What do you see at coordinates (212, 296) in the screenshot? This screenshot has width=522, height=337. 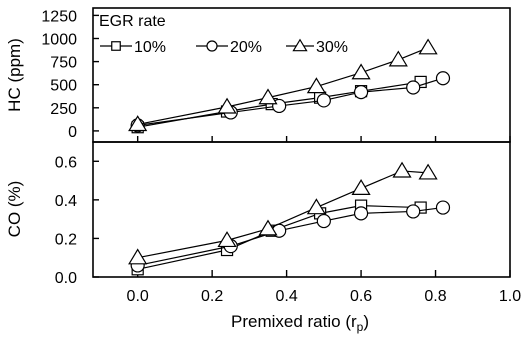 I see `x-tick-label: 0.2` at bounding box center [212, 296].